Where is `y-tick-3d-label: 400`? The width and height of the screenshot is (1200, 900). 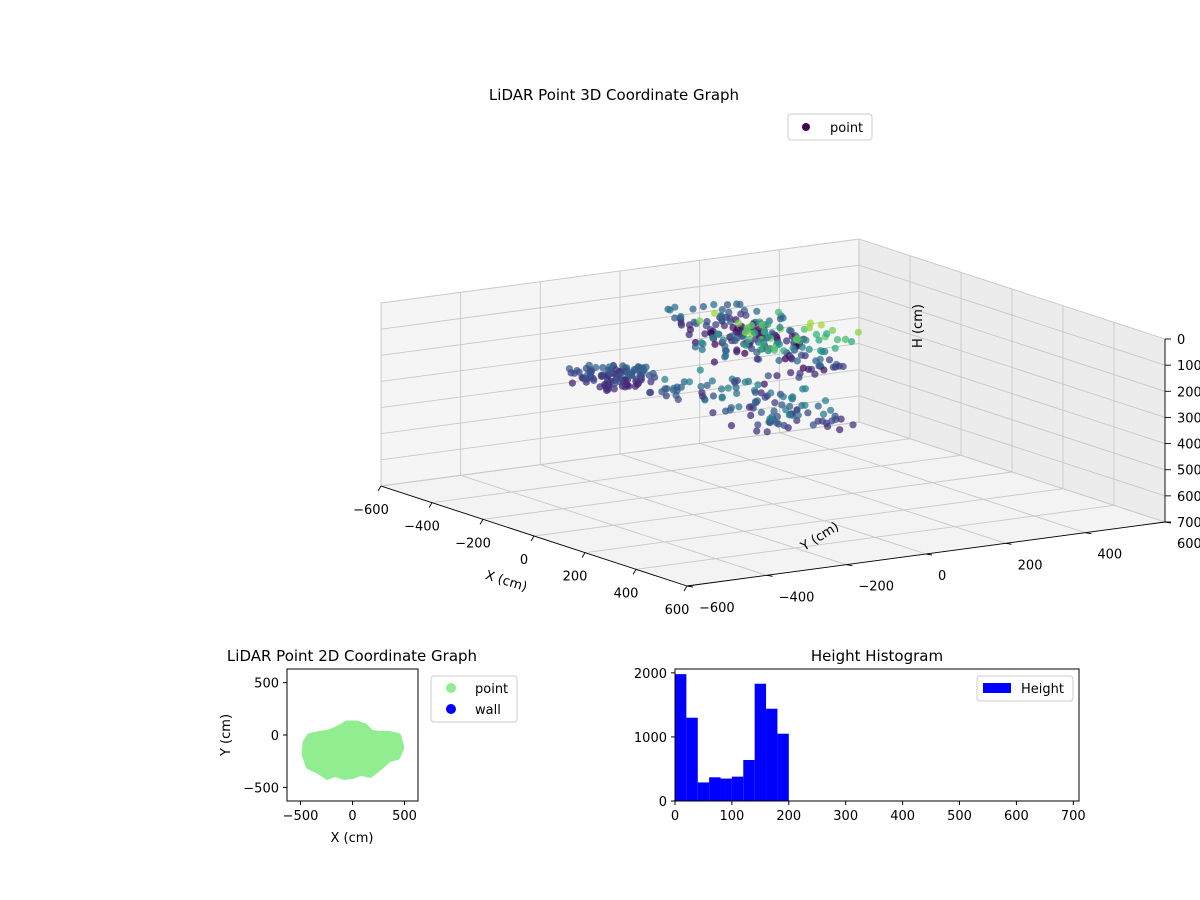
y-tick-3d-label: 400 is located at coordinates (1109, 555).